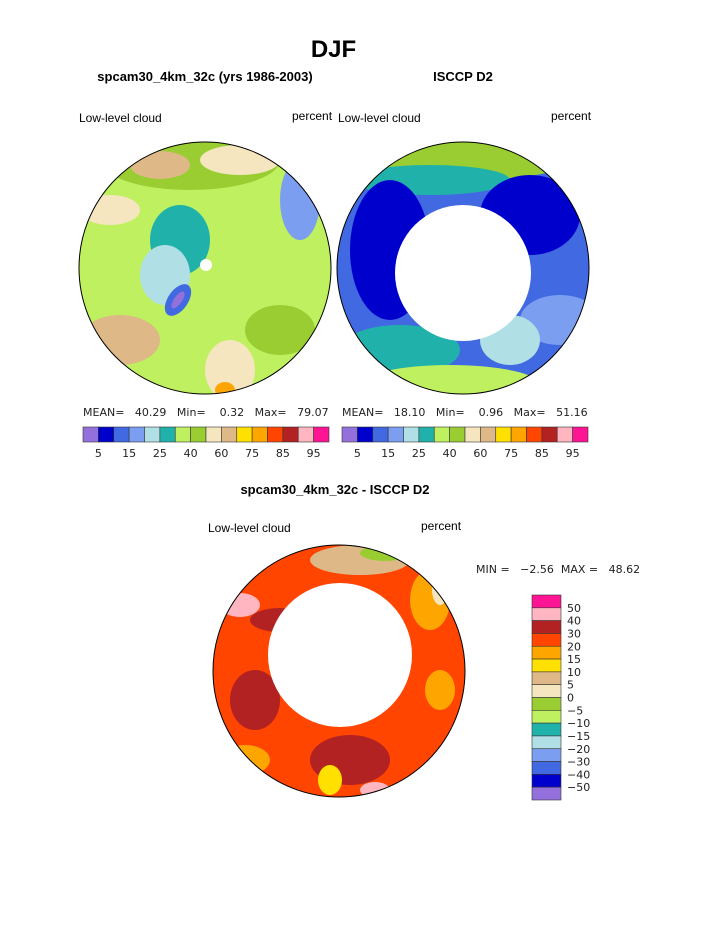 This screenshot has width=723, height=935. I want to click on panel1-left-label: Low-level cloud, so click(120, 118).